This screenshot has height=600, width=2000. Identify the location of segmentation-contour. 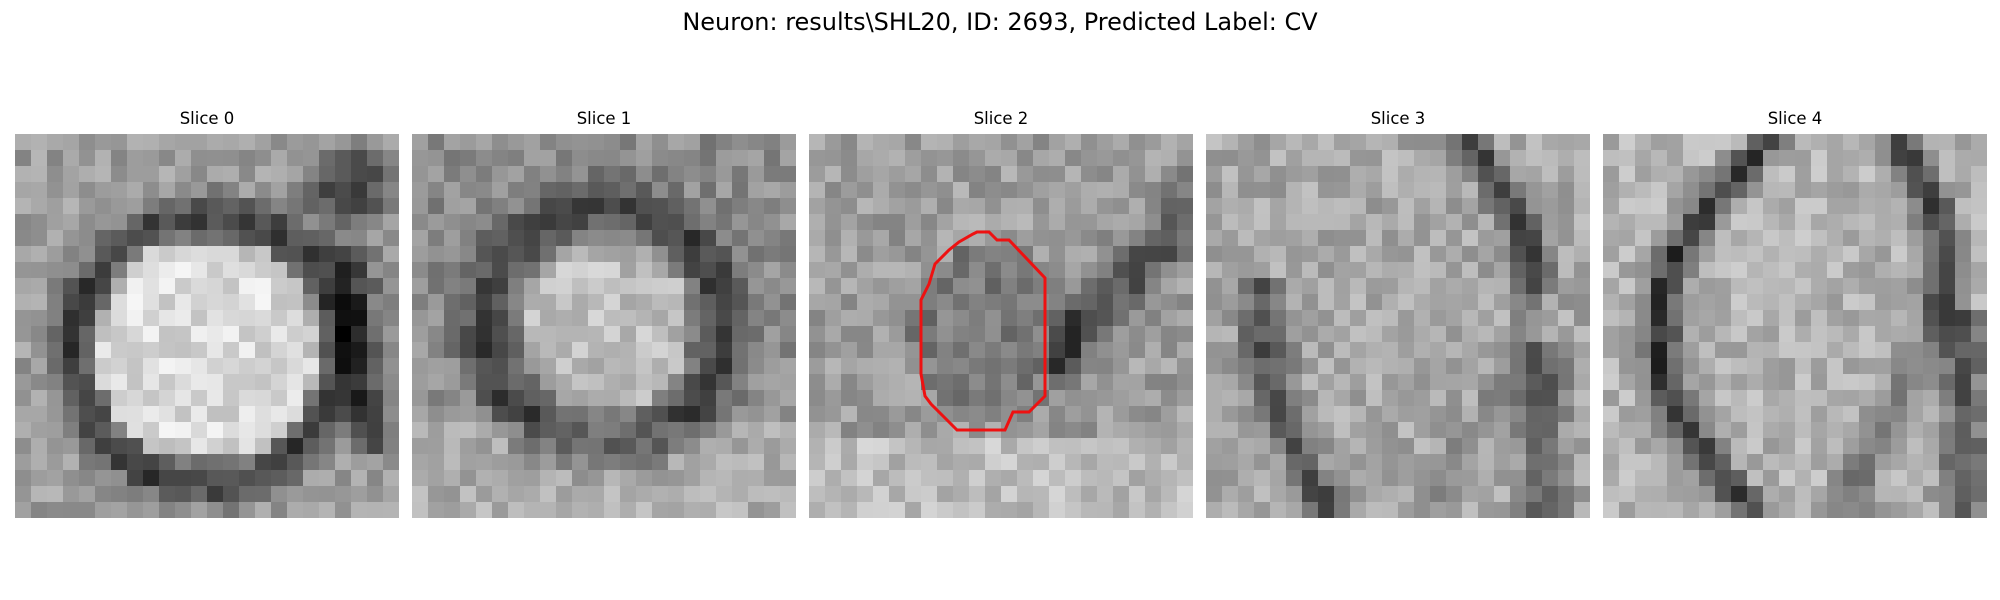
(983, 331).